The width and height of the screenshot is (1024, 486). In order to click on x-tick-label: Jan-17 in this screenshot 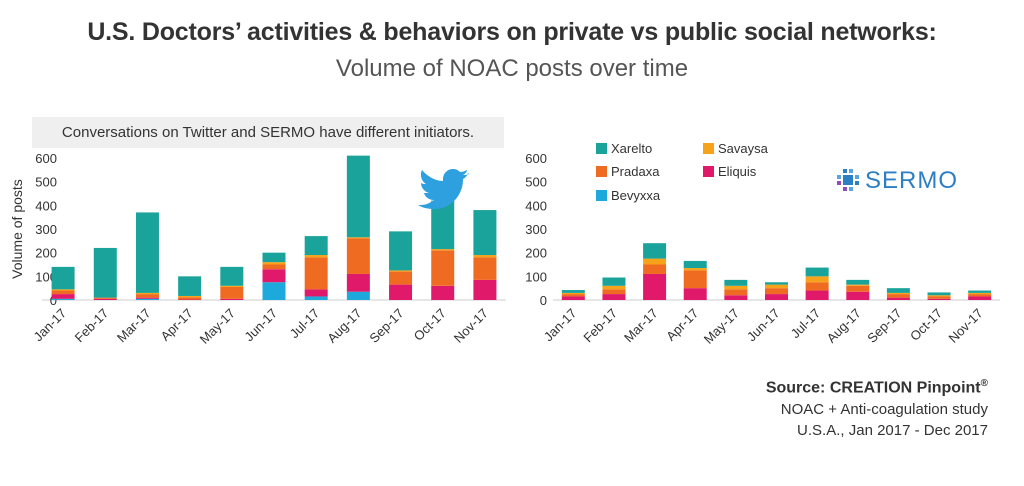, I will do `click(49, 325)`.